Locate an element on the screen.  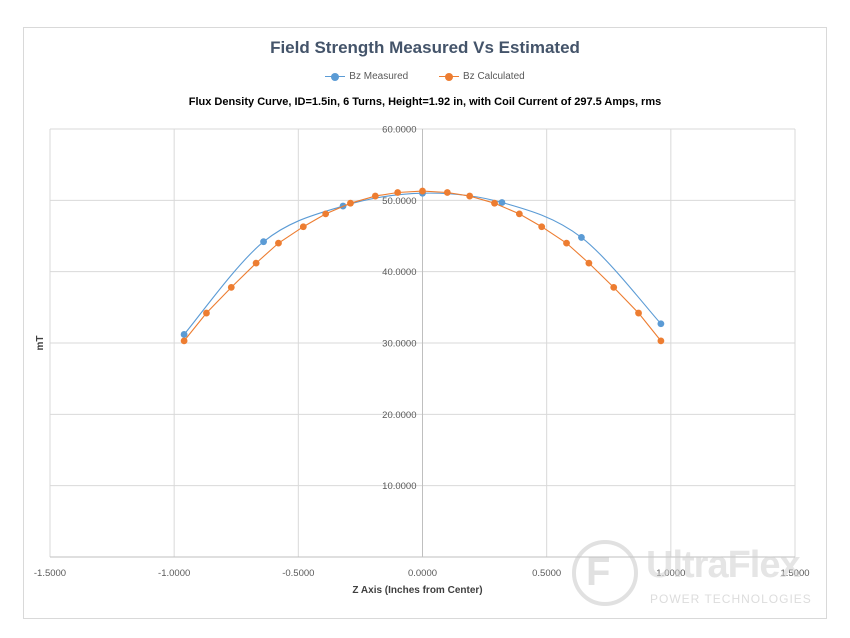
y-tick-label-2: 30.0000 is located at coordinates (399, 344).